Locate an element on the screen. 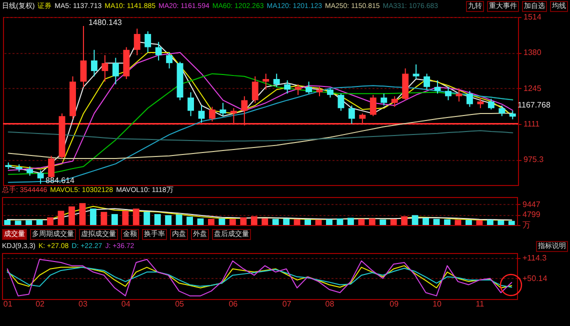  x-tick-label: 02 is located at coordinates (41, 304).